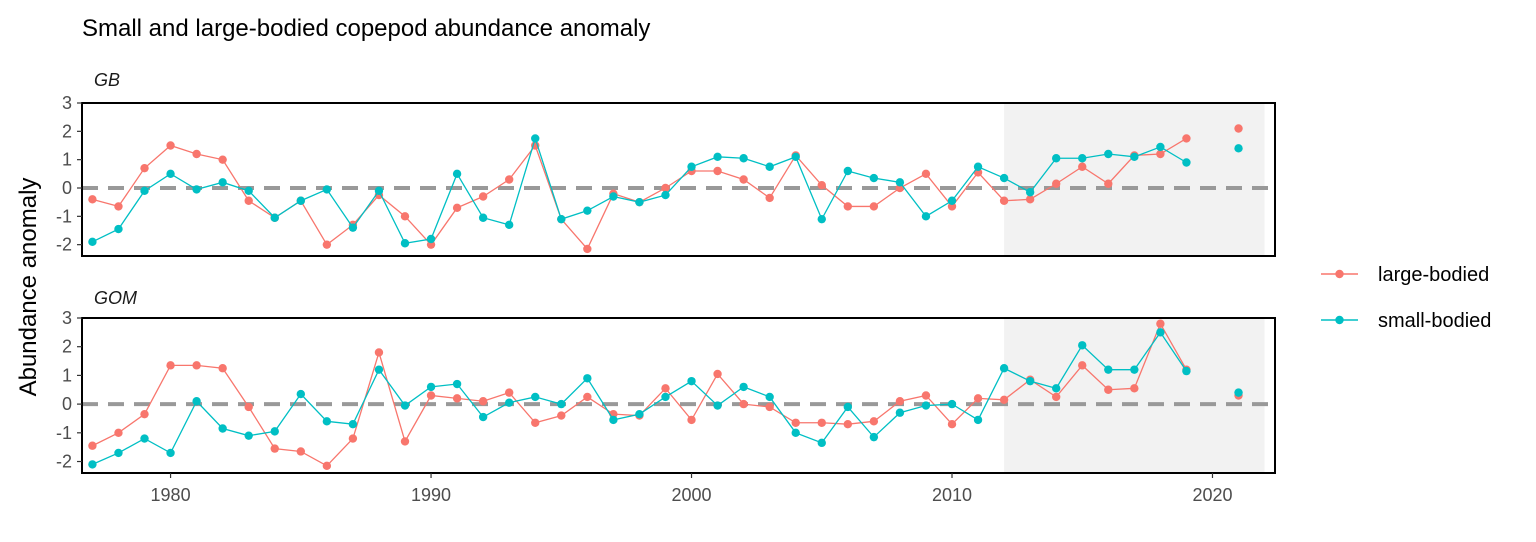 The width and height of the screenshot is (1536, 542). Describe the element at coordinates (67, 103) in the screenshot. I see `y-tick-label: 3` at that location.